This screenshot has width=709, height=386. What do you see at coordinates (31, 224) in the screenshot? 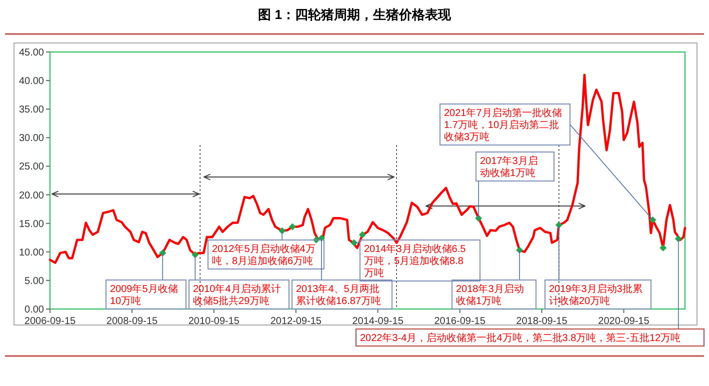
I see `y-tick-label: 15.00` at bounding box center [31, 224].